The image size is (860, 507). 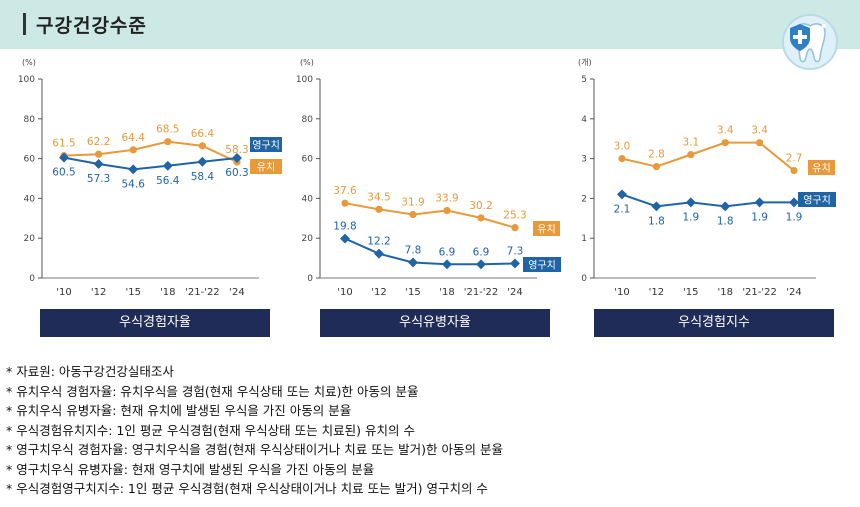 I want to click on data-label: 12.2, so click(x=378, y=242).